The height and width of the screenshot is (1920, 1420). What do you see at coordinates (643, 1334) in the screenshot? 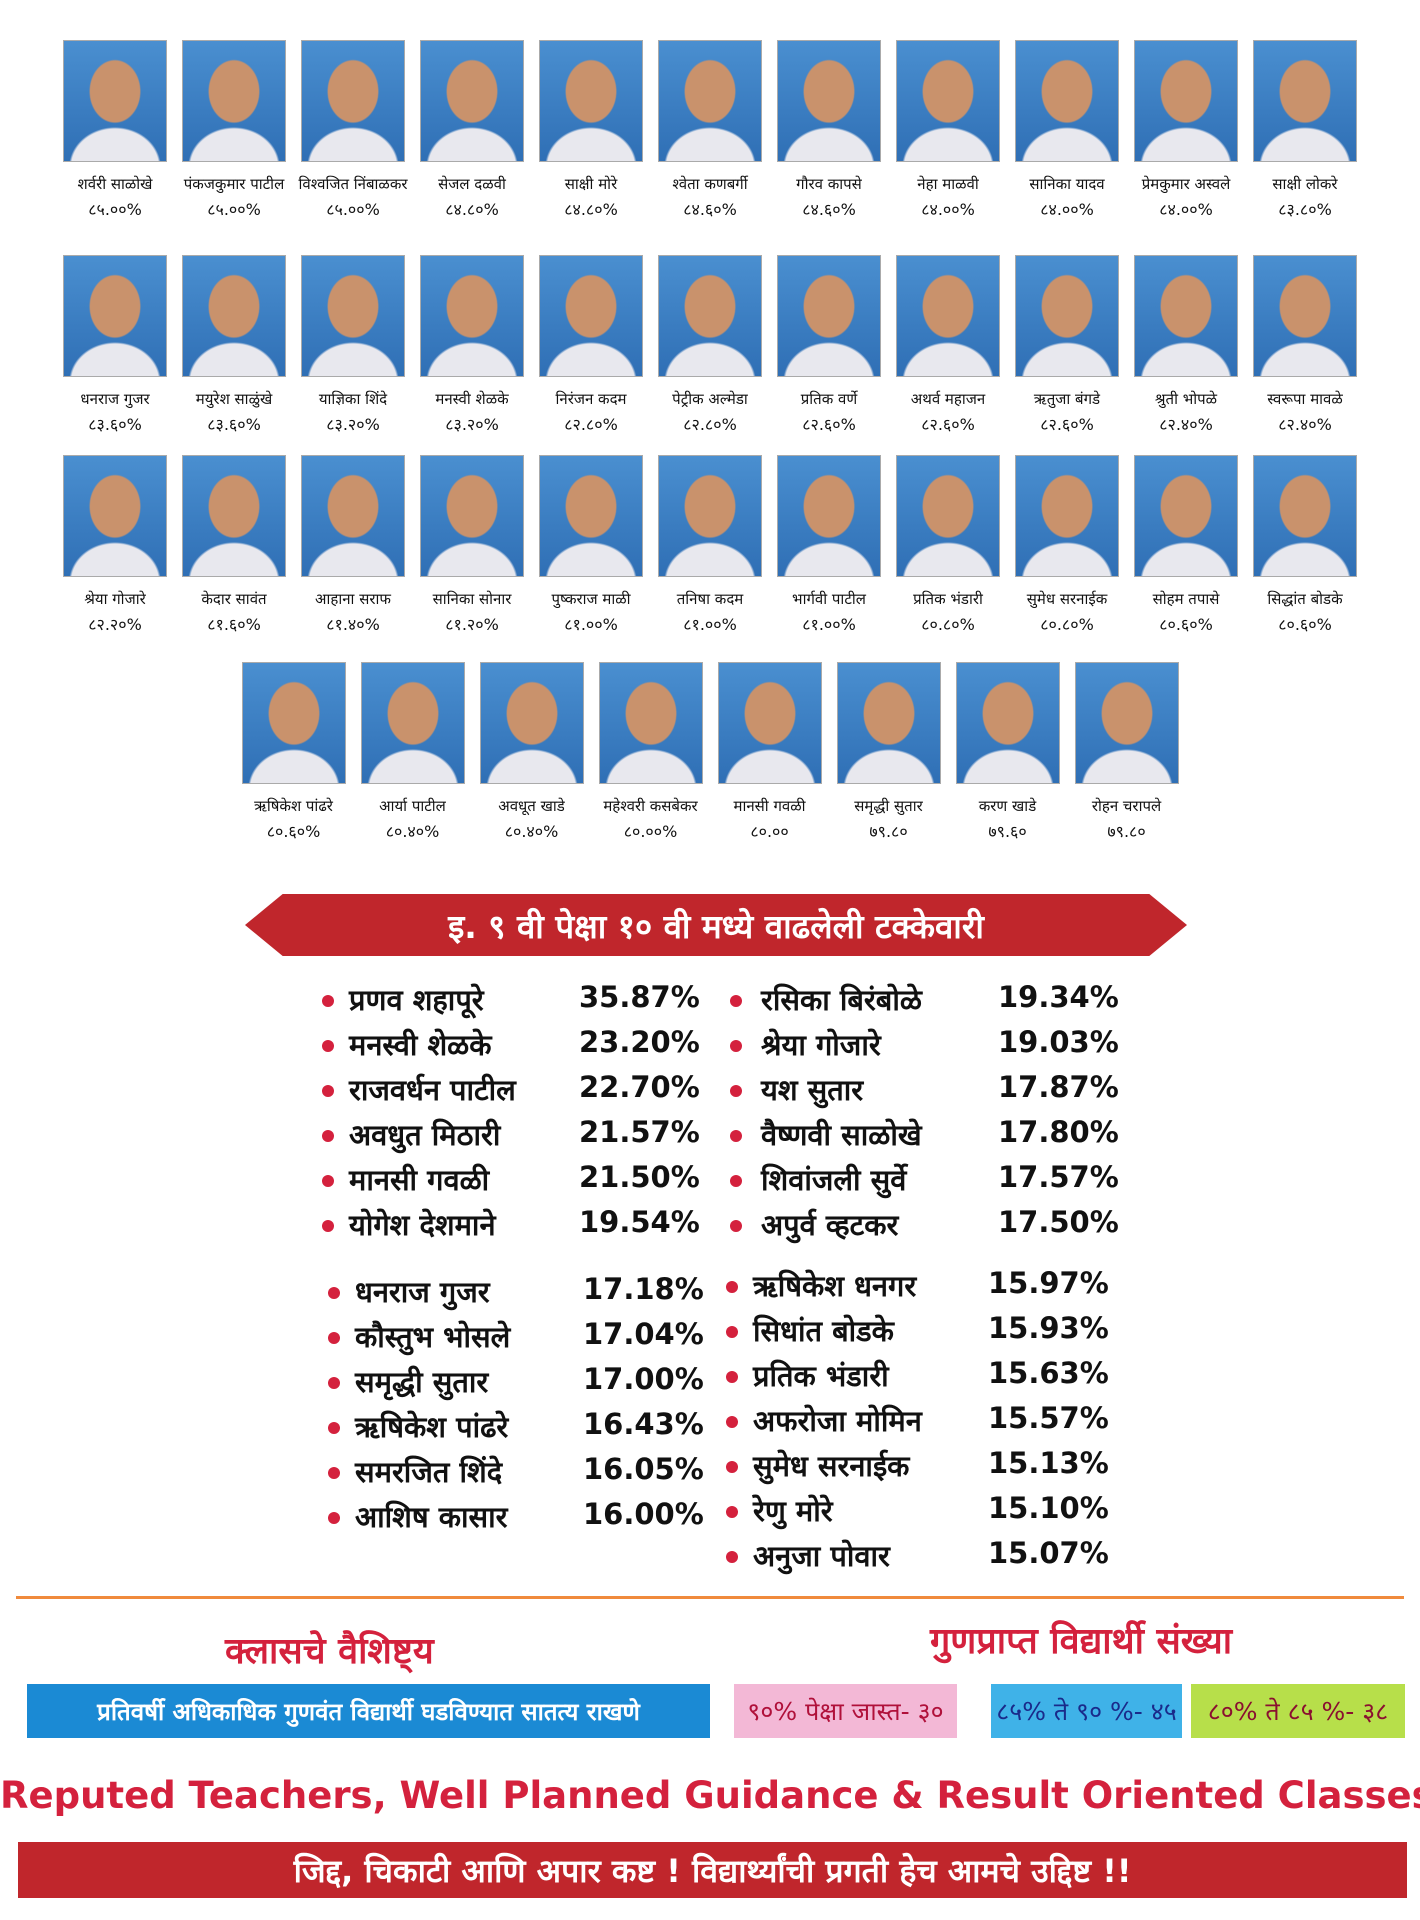
I see `improvement-value: 17.04%` at bounding box center [643, 1334].